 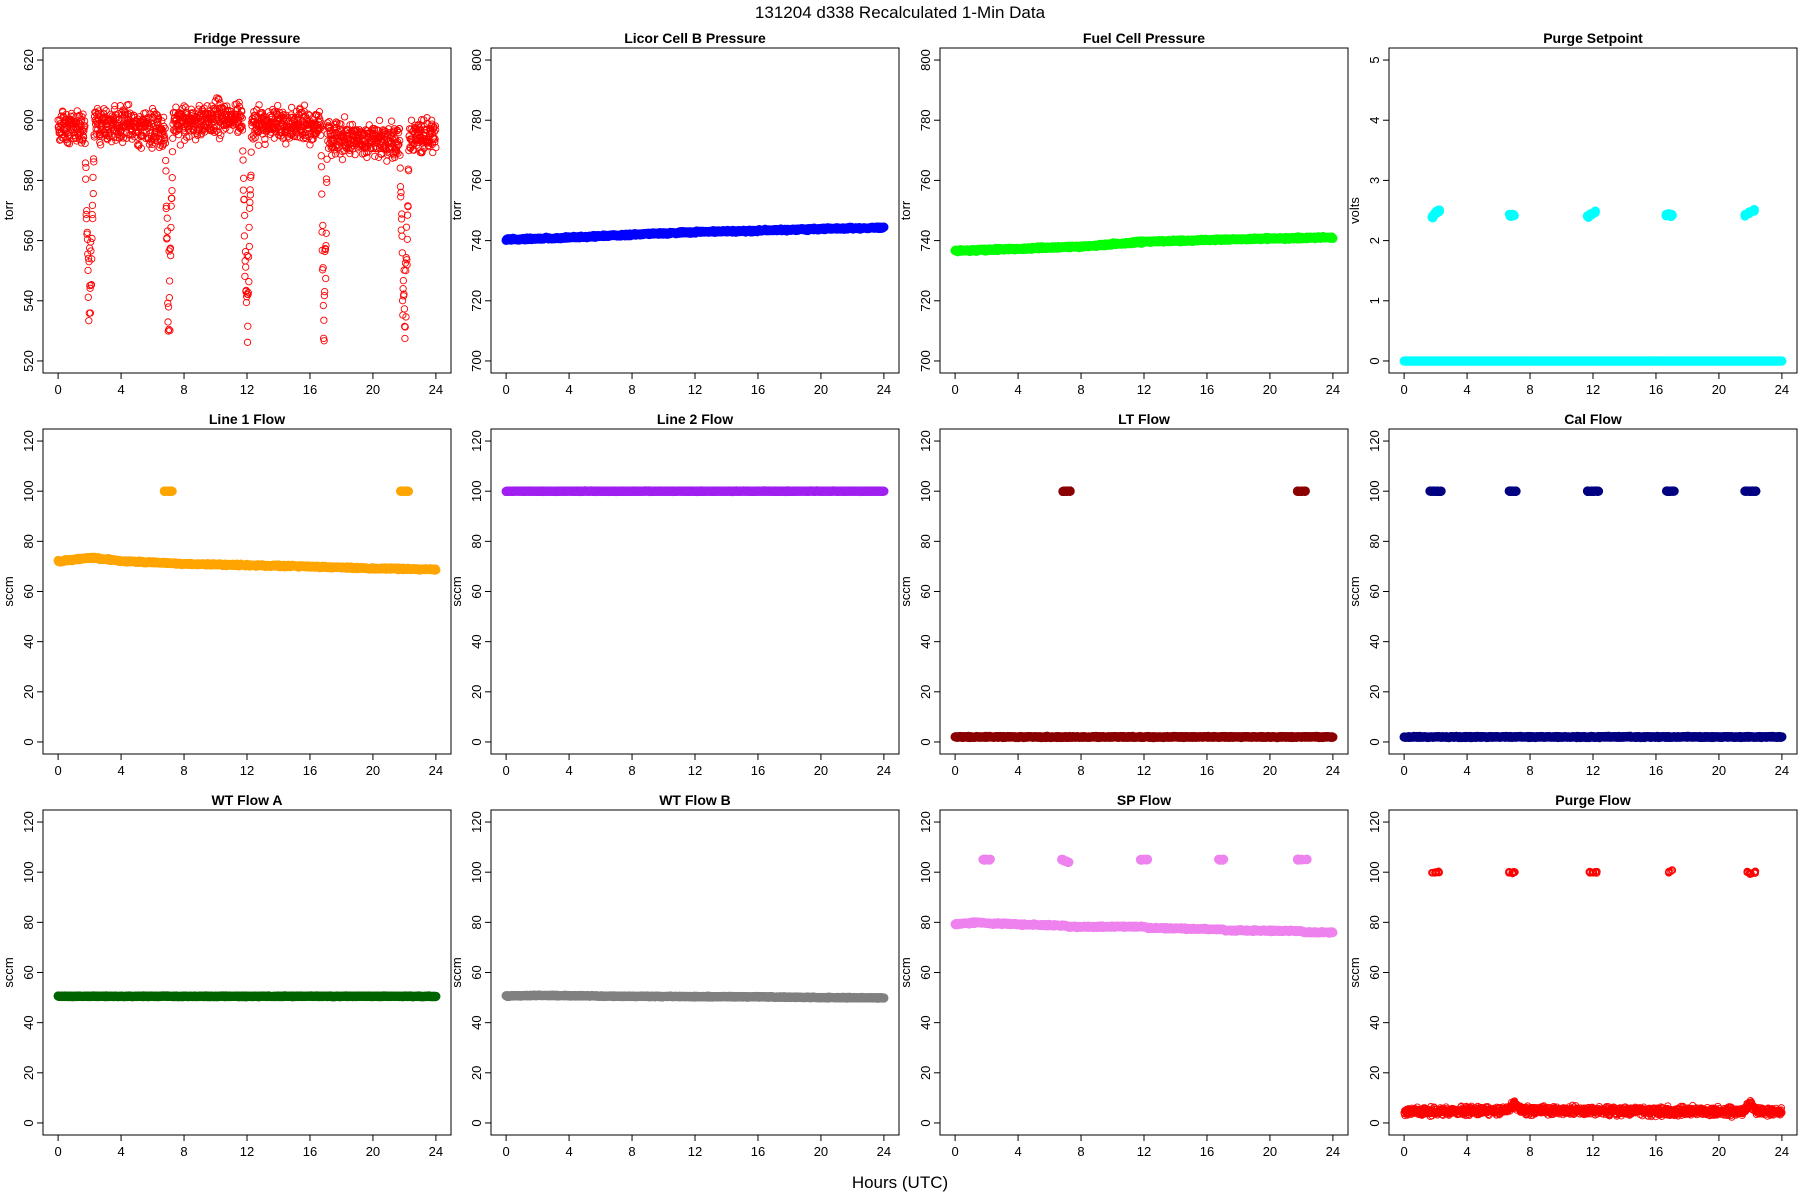 What do you see at coordinates (28, 641) in the screenshot?
I see `y-tick-label: 40` at bounding box center [28, 641].